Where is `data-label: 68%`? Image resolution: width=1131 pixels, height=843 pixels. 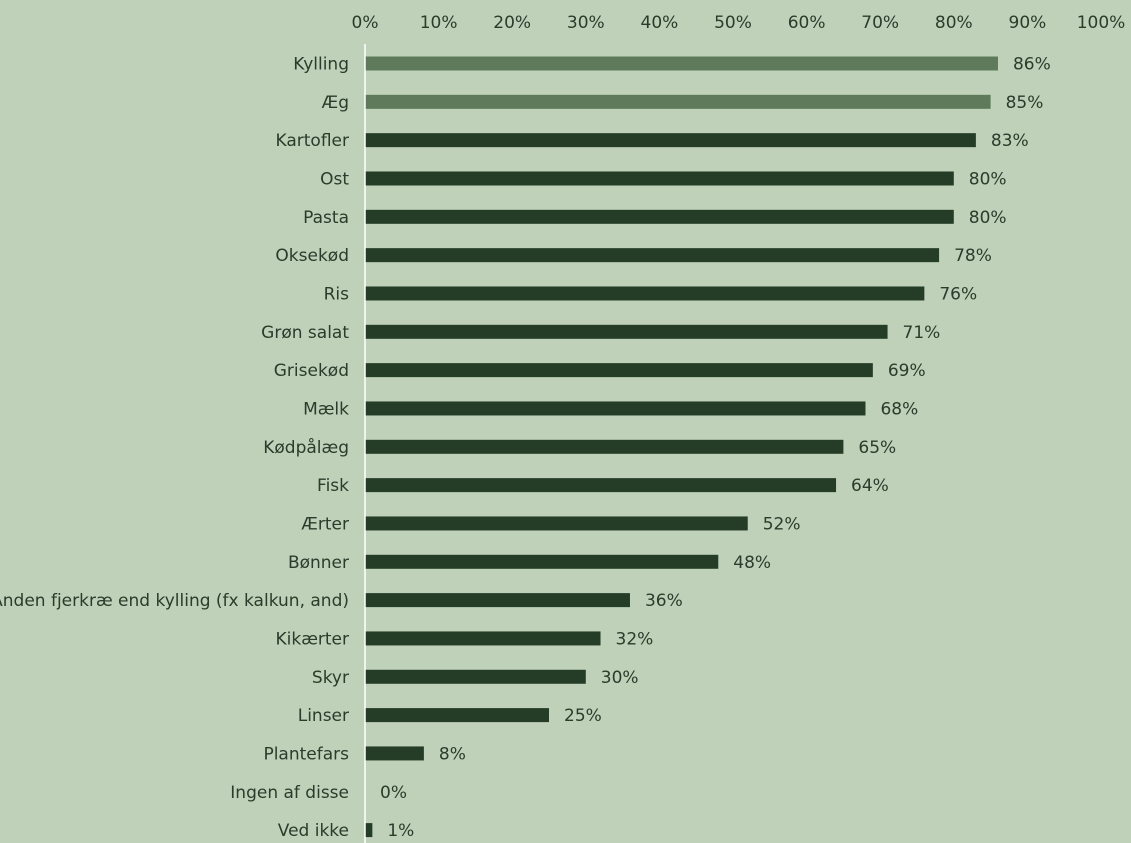
data-label: 68% is located at coordinates (899, 409).